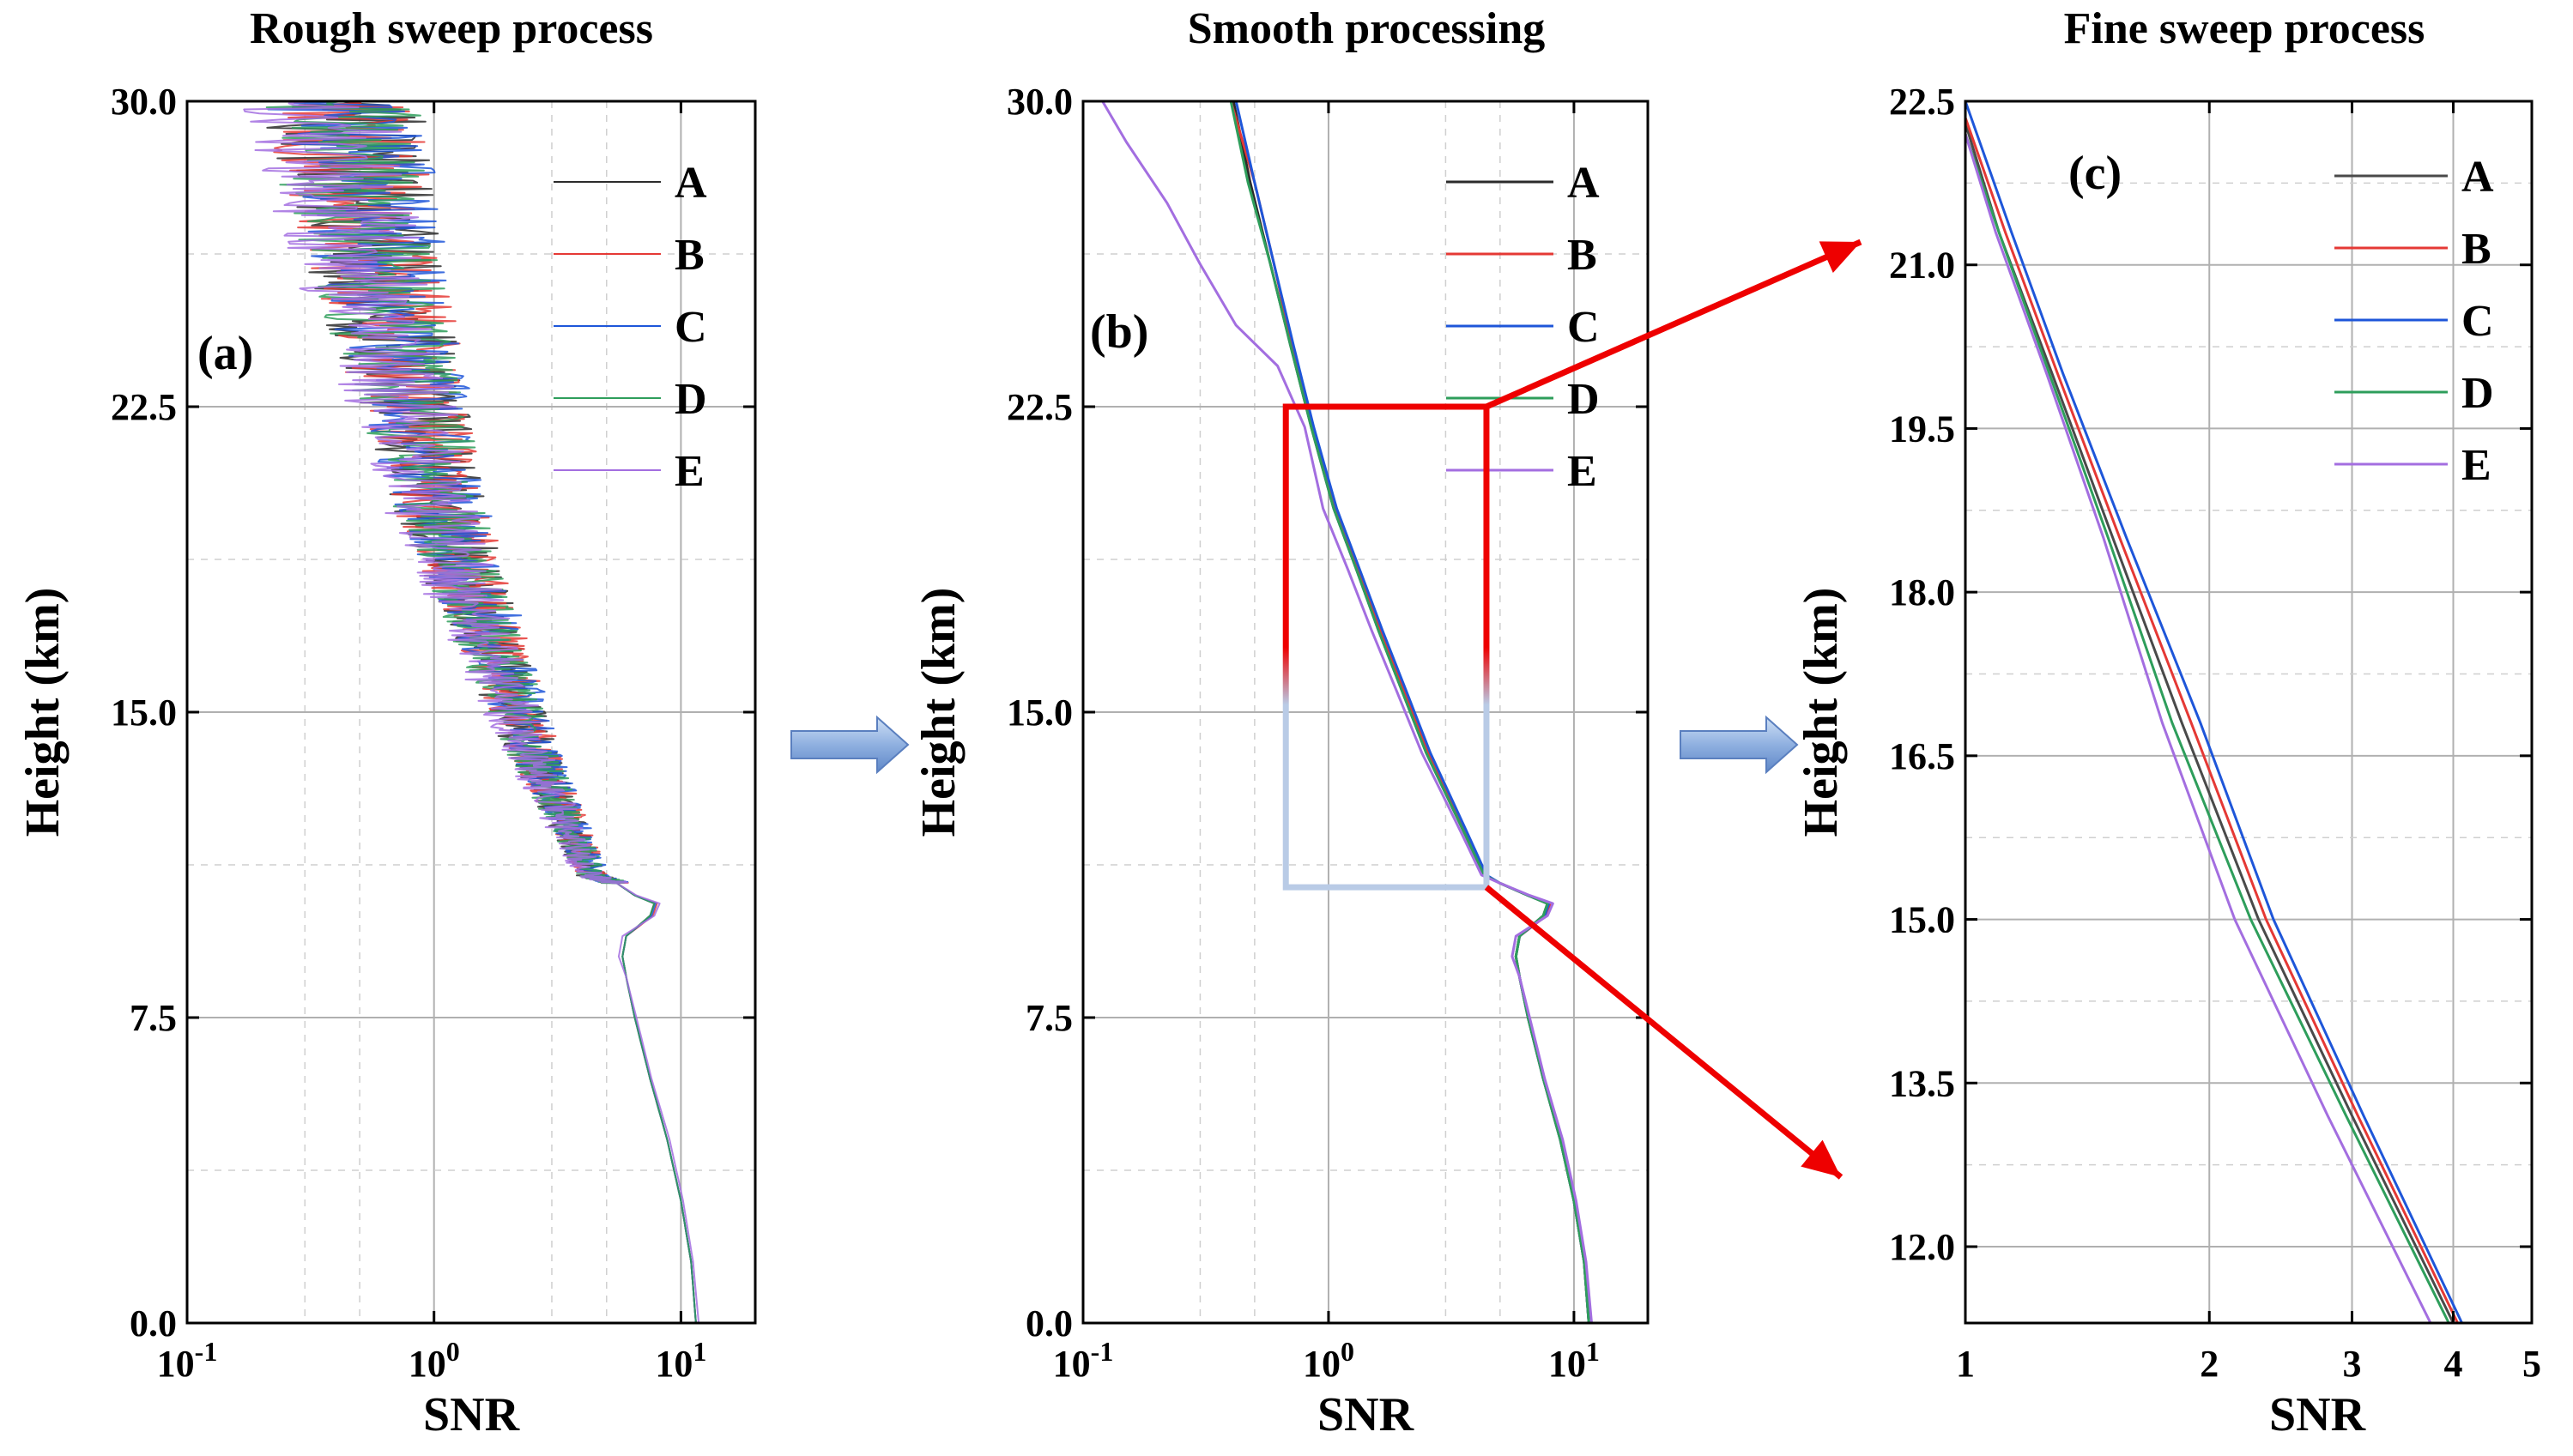 This screenshot has height=1456, width=2573. What do you see at coordinates (1965, 1364) in the screenshot?
I see `xtick-label-c-0: 1` at bounding box center [1965, 1364].